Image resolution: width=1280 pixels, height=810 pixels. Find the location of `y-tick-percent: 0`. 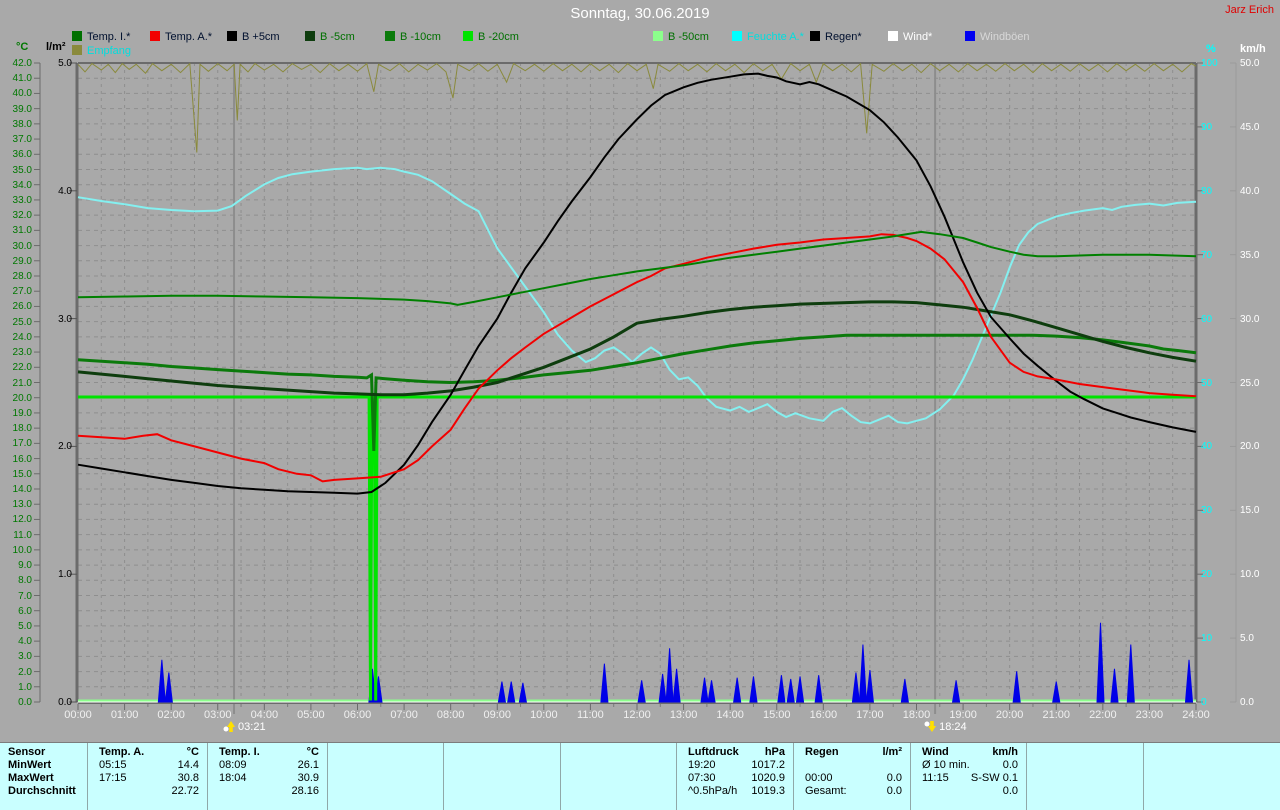

y-tick-percent: 0 is located at coordinates (1204, 702).